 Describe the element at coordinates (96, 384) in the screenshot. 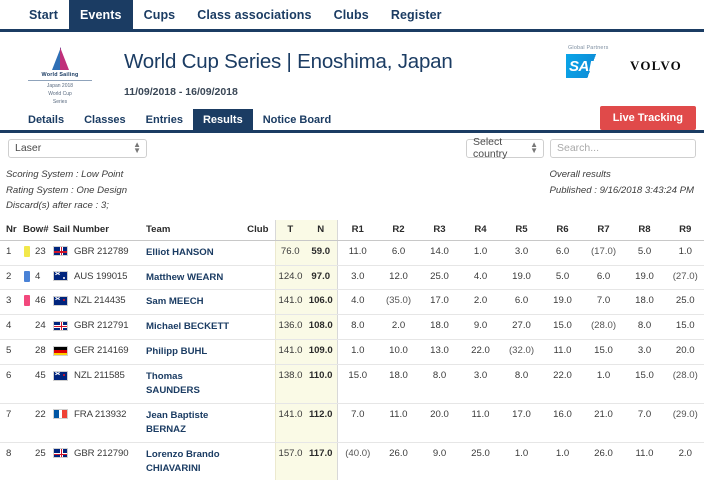

I see `cell-sail-number: NZL 211585` at that location.